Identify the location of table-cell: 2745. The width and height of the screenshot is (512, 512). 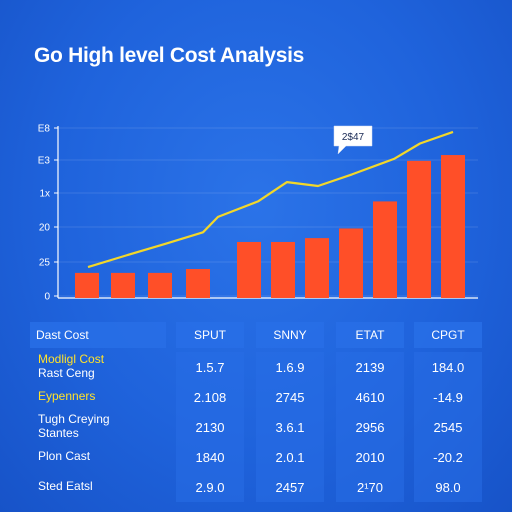
(290, 397).